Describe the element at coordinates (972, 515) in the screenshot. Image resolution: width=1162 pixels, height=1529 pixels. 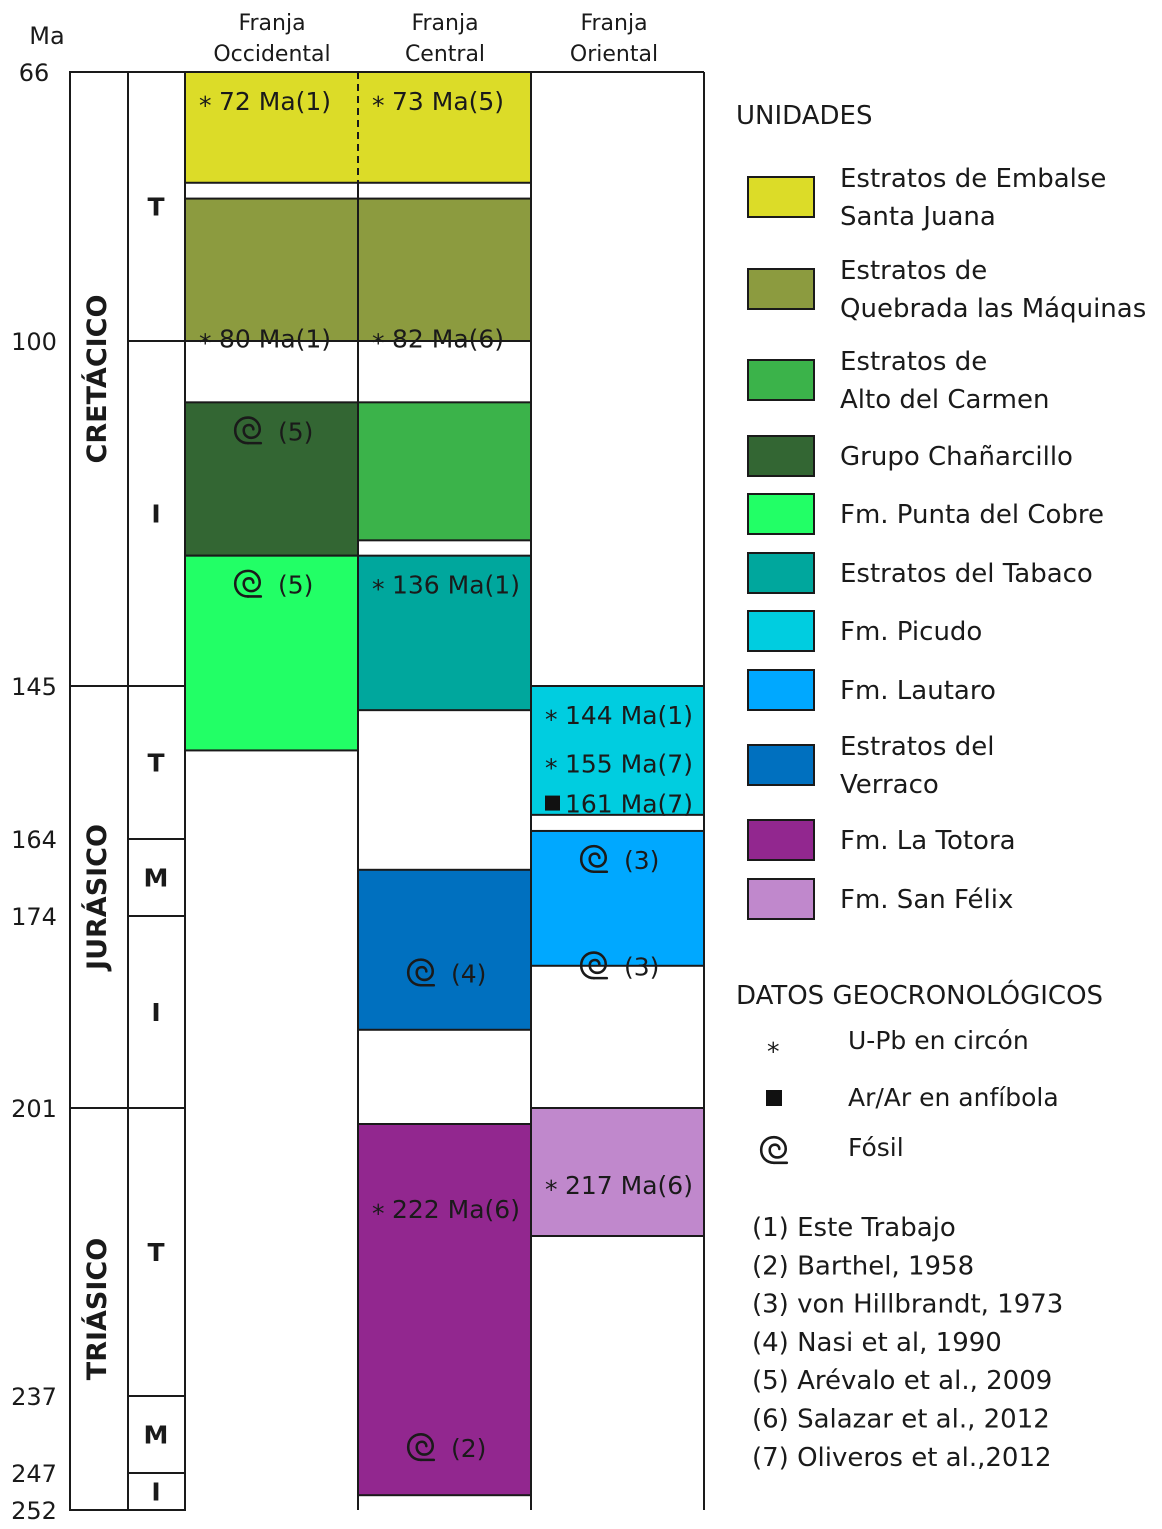
I see `legend-label: Fm. Punta del Cobre` at that location.